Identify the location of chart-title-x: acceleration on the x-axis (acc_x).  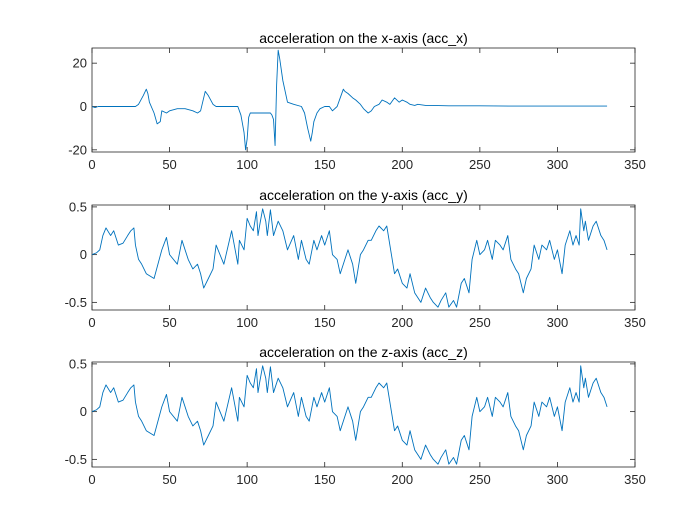
(363, 38).